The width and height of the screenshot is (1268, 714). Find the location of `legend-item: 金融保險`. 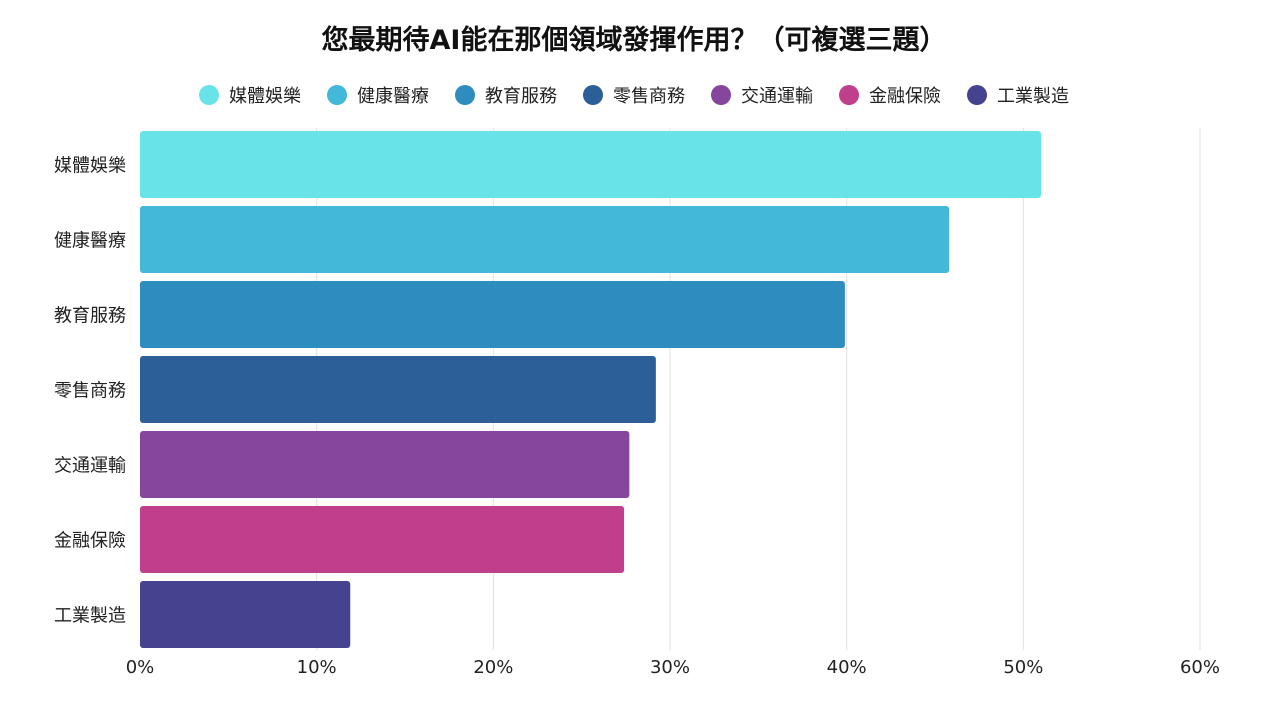

legend-item: 金融保險 is located at coordinates (890, 95).